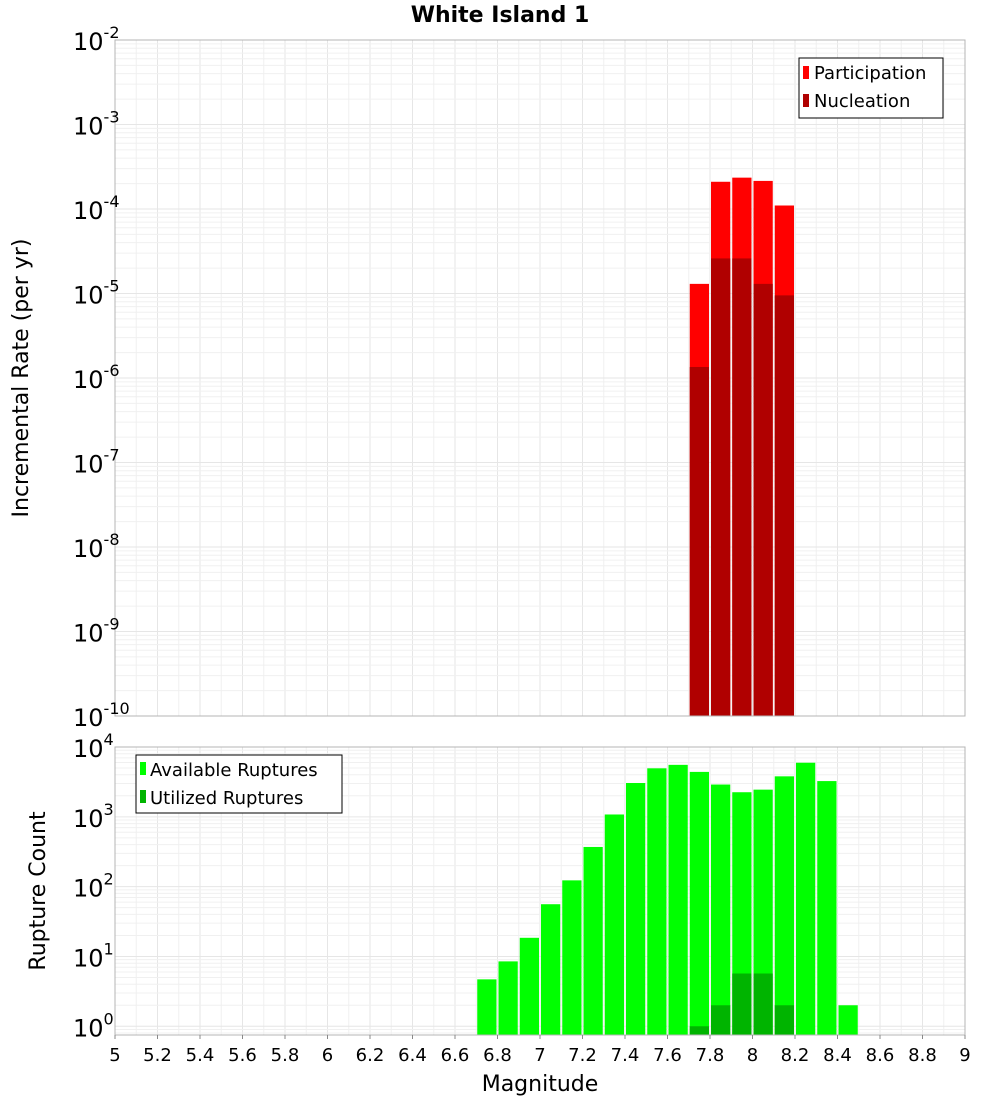  What do you see at coordinates (862, 101) in the screenshot?
I see `legend-label-nucleation: Nucleation` at bounding box center [862, 101].